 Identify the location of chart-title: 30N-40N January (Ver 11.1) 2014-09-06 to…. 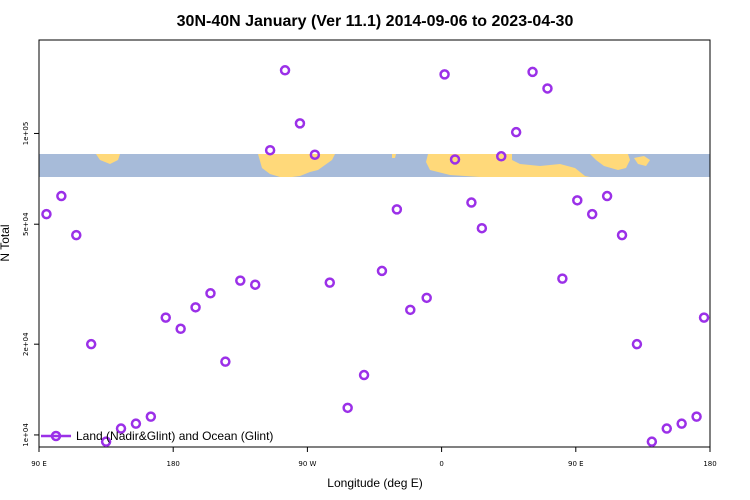
(375, 21).